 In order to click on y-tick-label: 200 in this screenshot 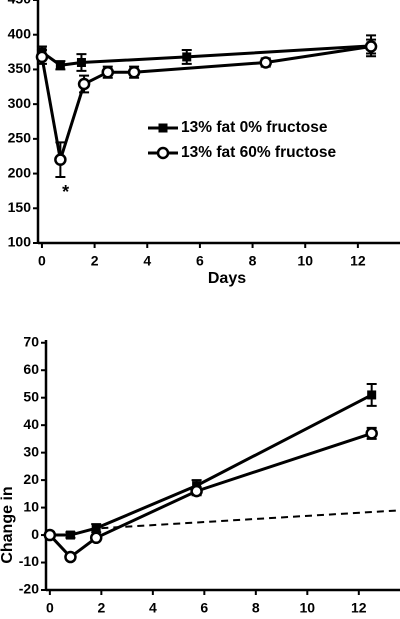, I will do `click(20, 172)`.